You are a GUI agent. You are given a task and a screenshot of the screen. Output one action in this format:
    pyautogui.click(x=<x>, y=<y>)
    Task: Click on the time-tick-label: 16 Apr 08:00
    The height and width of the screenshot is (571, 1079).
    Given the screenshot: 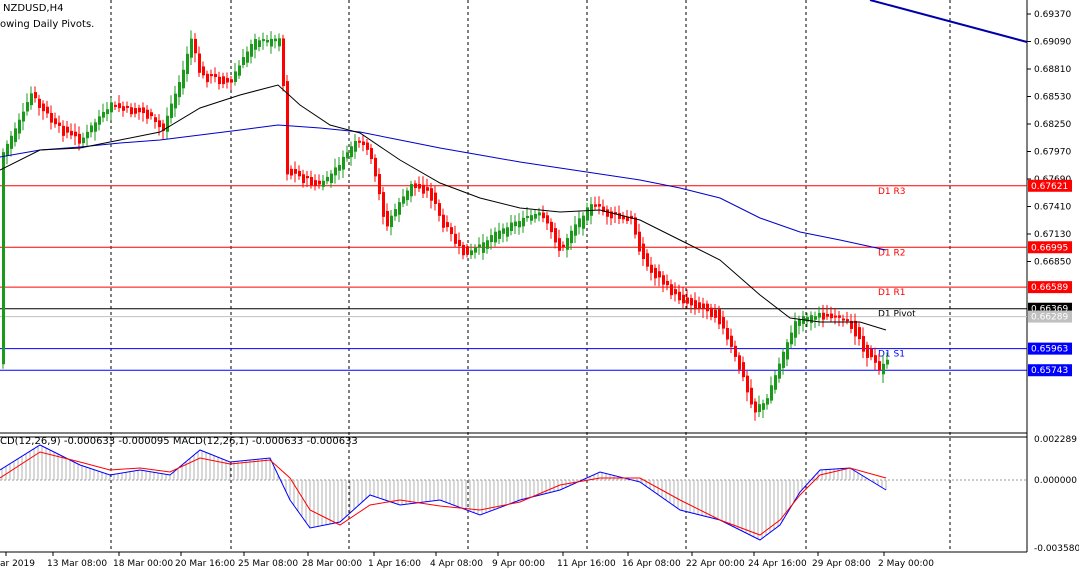 What is the action you would take?
    pyautogui.click(x=651, y=564)
    